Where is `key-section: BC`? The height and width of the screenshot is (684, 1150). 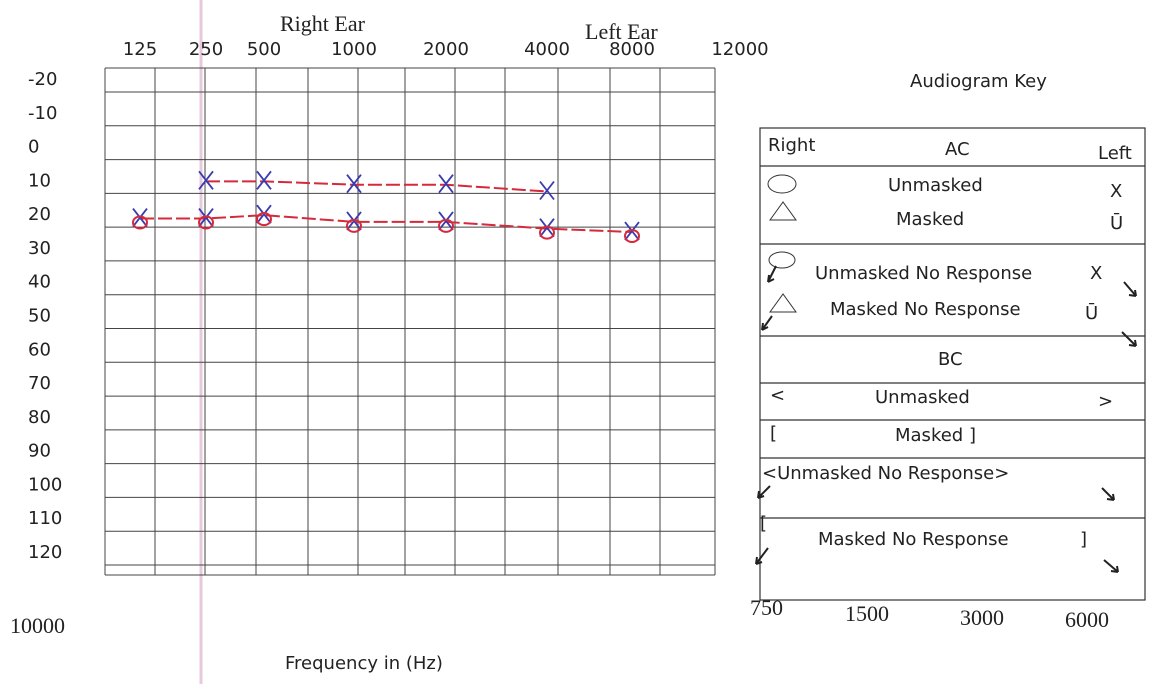 key-section: BC is located at coordinates (950, 359).